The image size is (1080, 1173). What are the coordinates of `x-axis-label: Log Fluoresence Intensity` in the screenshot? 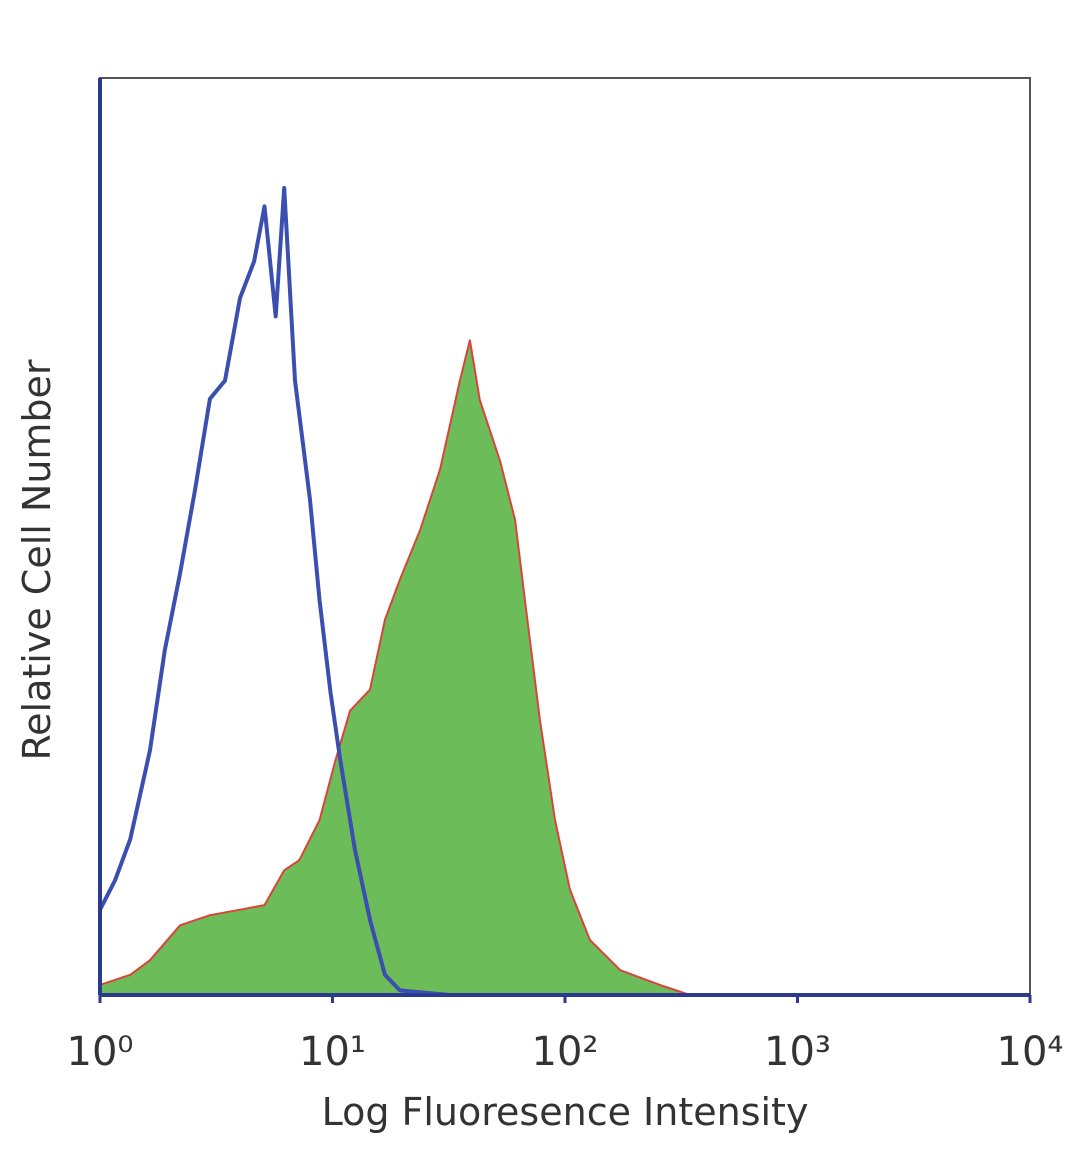 It's located at (565, 1112).